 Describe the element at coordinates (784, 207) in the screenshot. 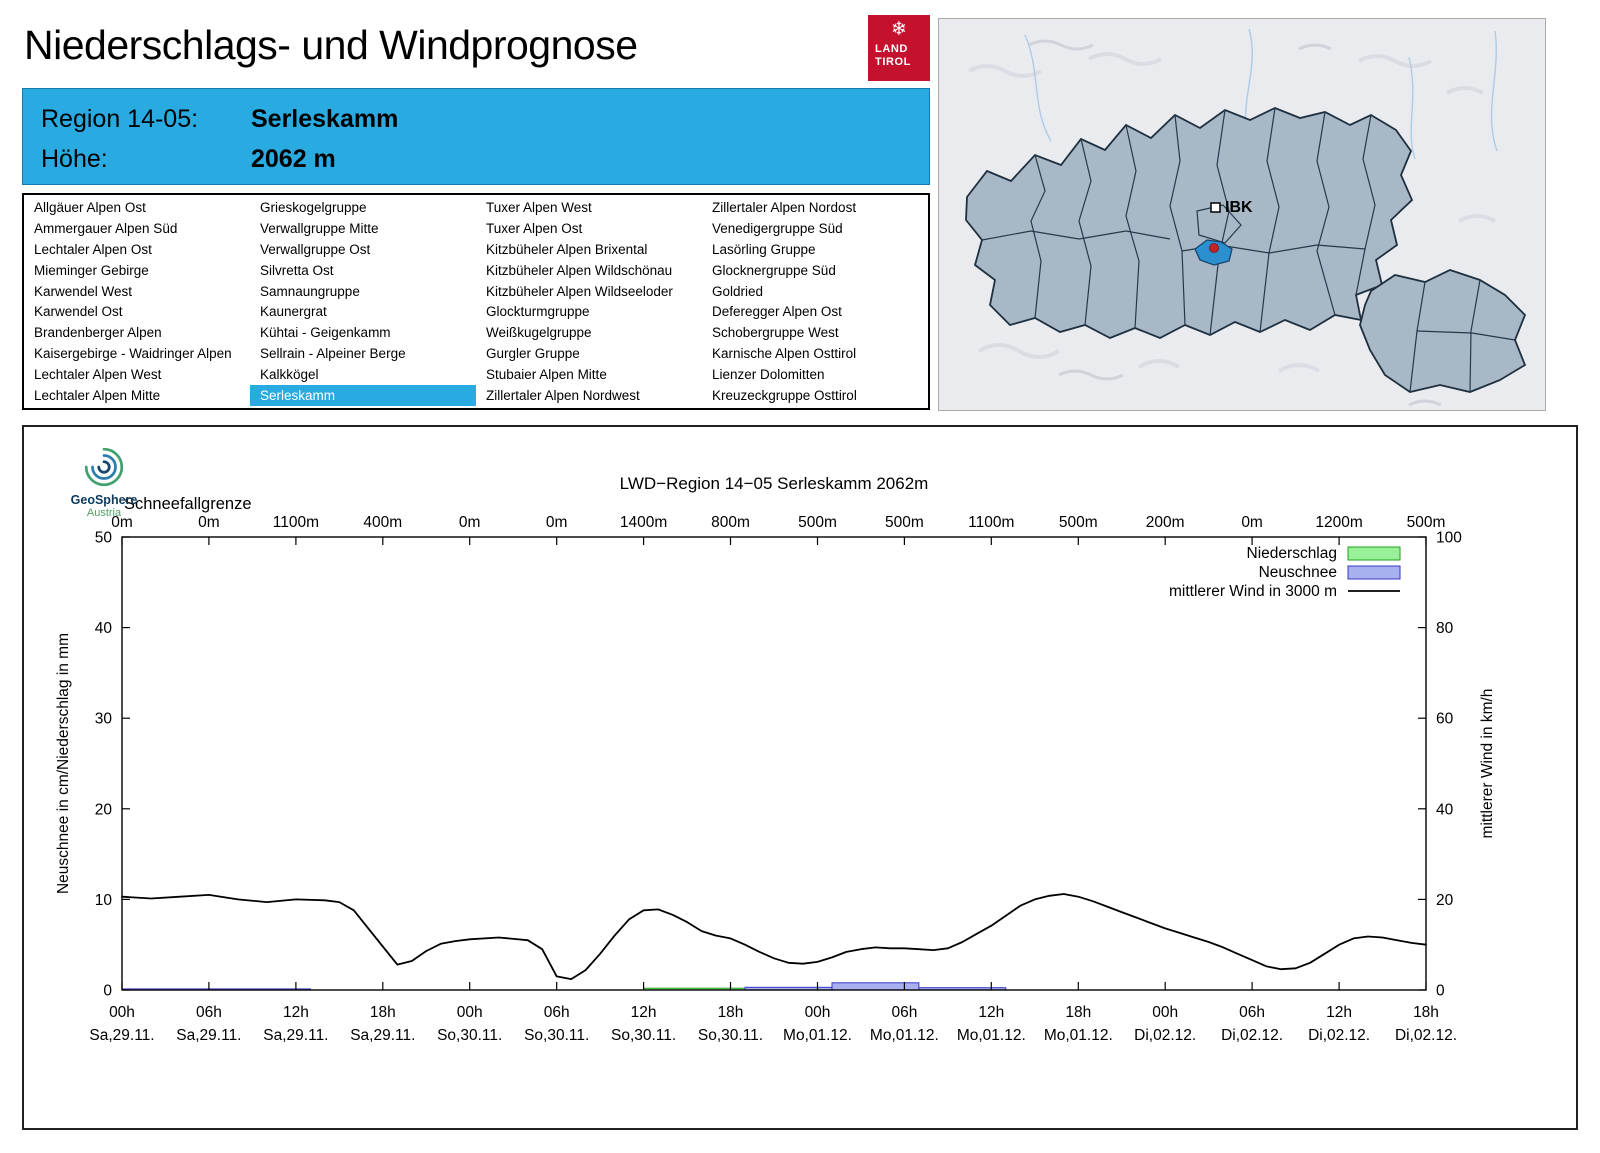

I see `region-list-item: Zillertaler Alpen Nordost` at that location.